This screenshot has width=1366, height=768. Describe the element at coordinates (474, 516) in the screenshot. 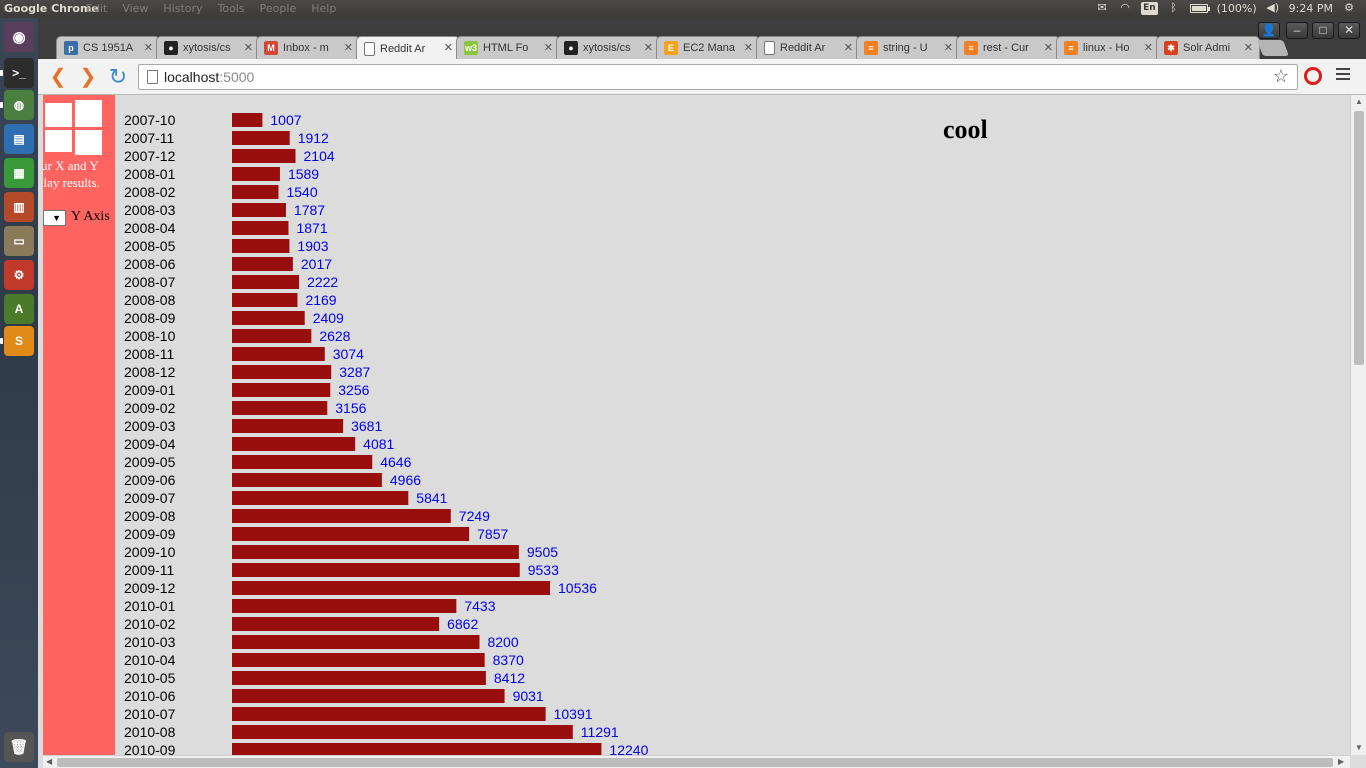

I see `value-label: 7249` at that location.